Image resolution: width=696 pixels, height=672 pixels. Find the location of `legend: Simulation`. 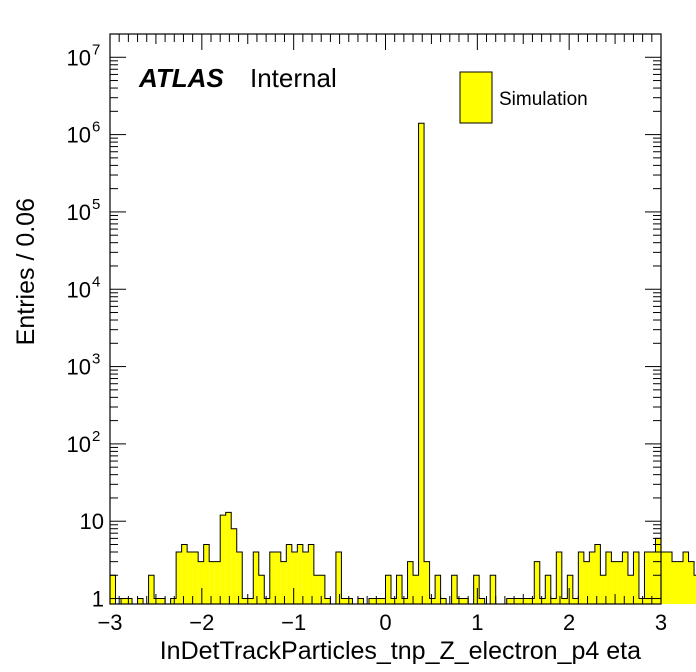

legend: Simulation is located at coordinates (523, 97).